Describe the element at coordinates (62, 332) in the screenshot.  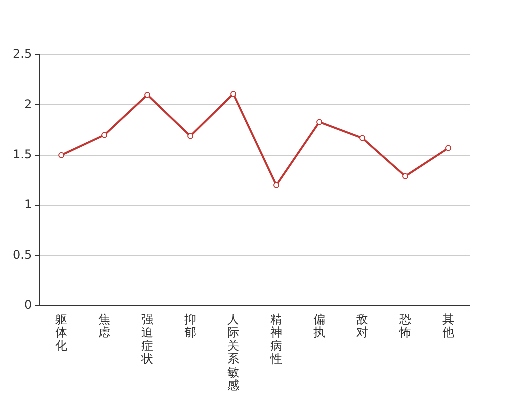
I see `x-tick-label: 躯体化` at that location.